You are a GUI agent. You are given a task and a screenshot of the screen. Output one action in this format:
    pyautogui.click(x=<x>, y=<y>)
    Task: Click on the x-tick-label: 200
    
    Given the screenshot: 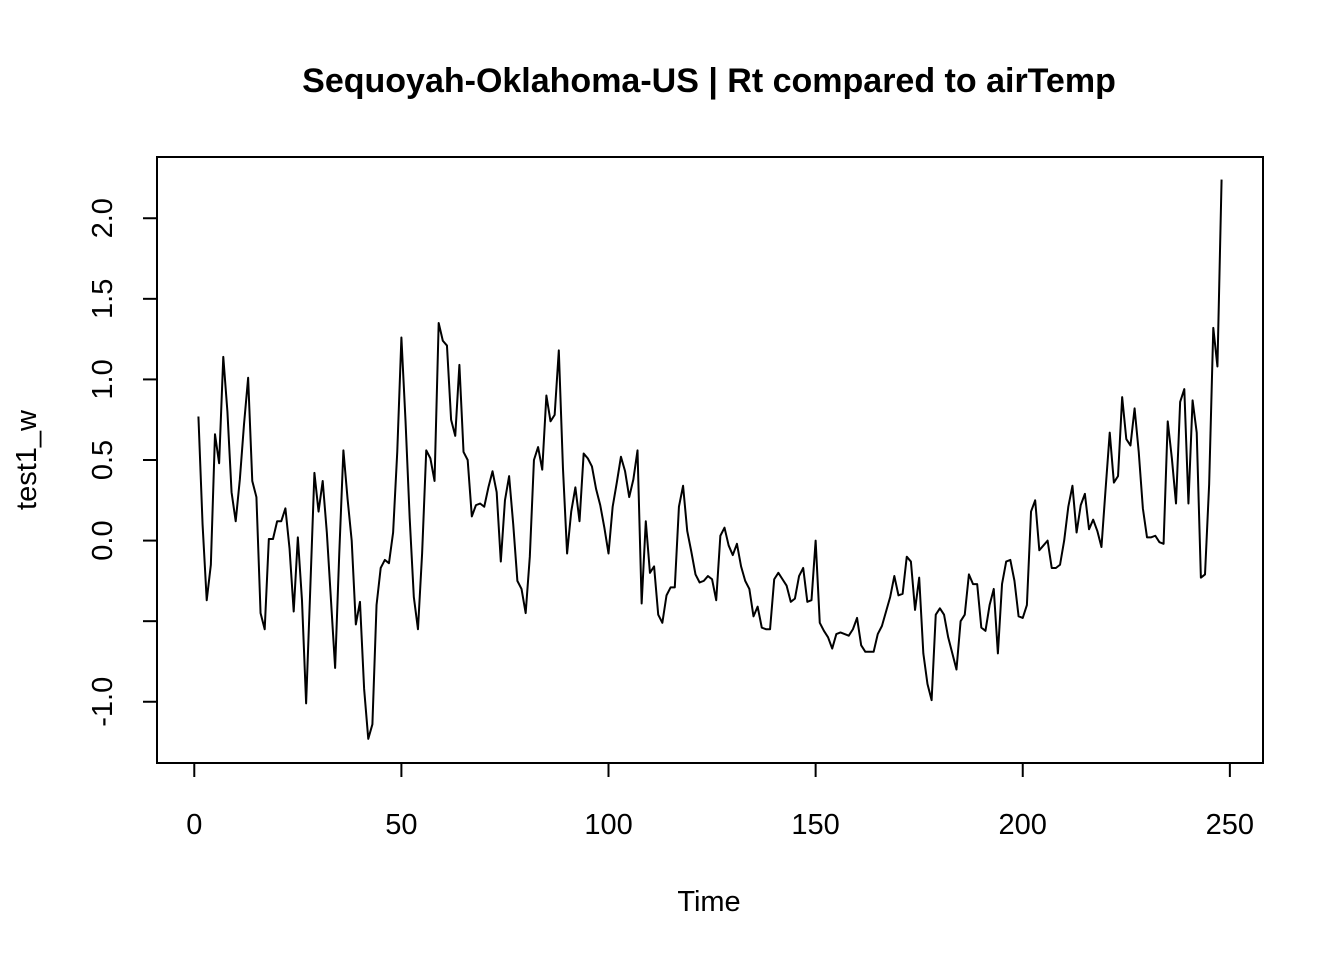 What is the action you would take?
    pyautogui.click(x=1023, y=825)
    